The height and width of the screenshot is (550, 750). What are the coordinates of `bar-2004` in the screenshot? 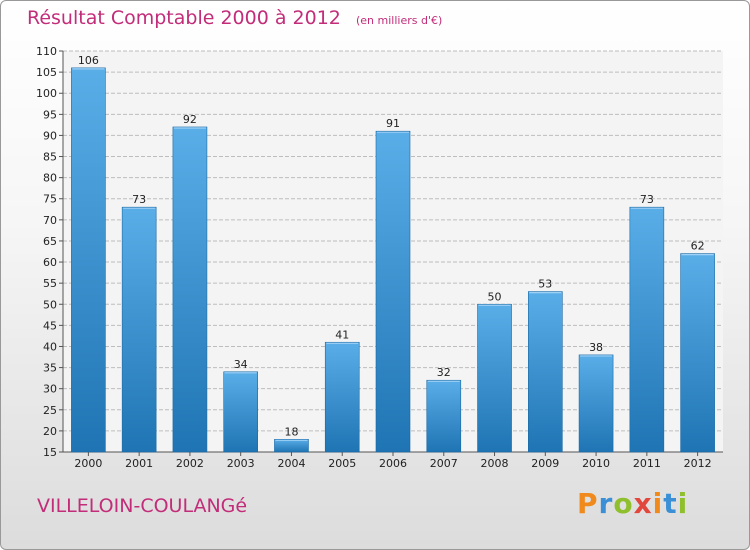 It's located at (291, 446).